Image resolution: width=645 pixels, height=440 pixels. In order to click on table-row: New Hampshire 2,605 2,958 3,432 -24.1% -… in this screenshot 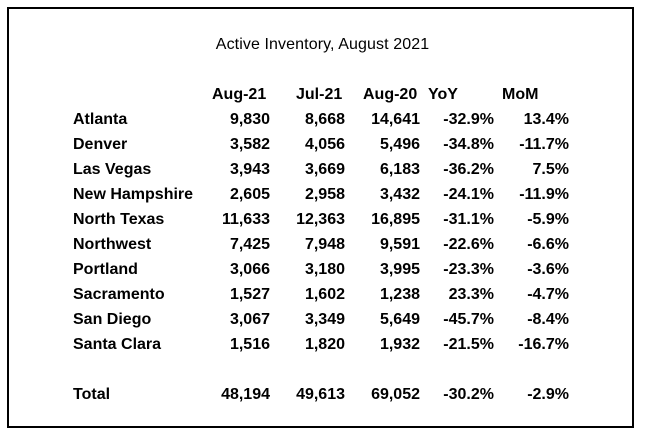, I will do `click(322, 197)`.